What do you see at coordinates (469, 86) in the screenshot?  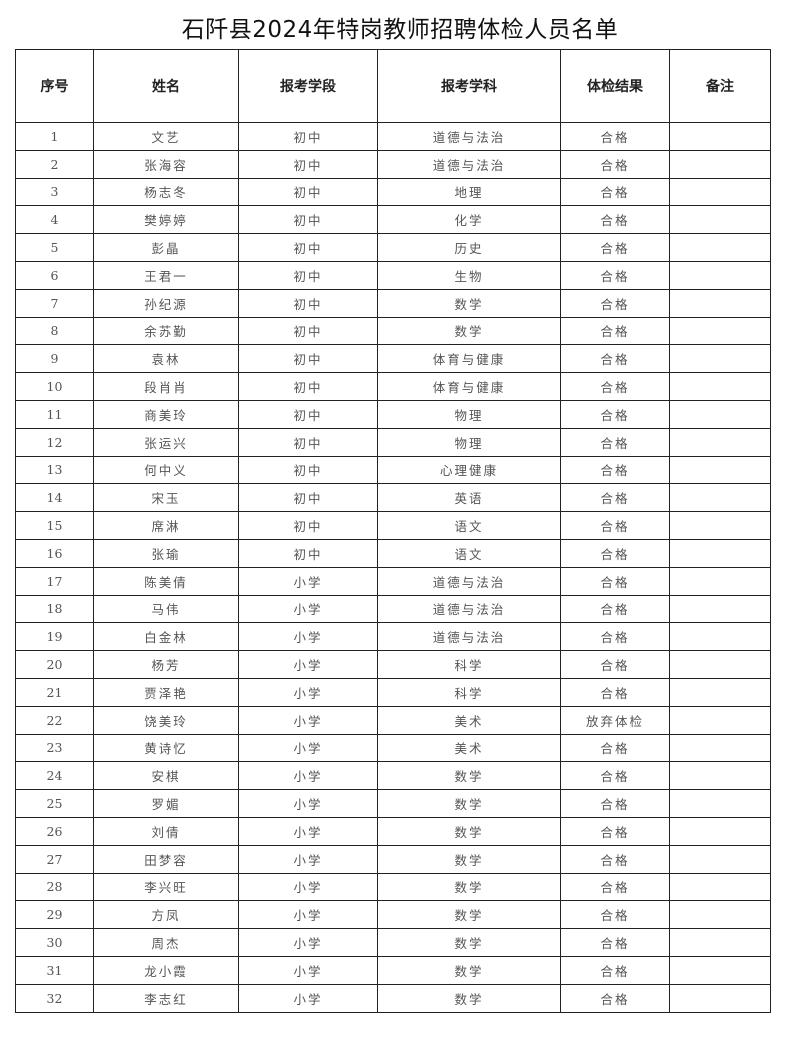 I see `header-subject: 报考学科` at bounding box center [469, 86].